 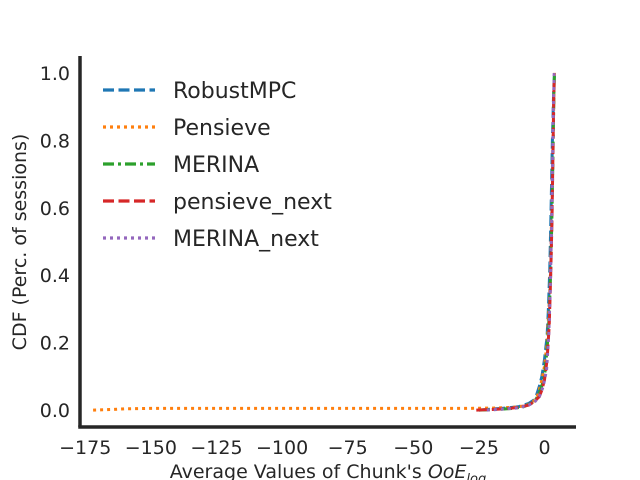 What do you see at coordinates (216, 448) in the screenshot?
I see `x-tick-label: −125` at bounding box center [216, 448].